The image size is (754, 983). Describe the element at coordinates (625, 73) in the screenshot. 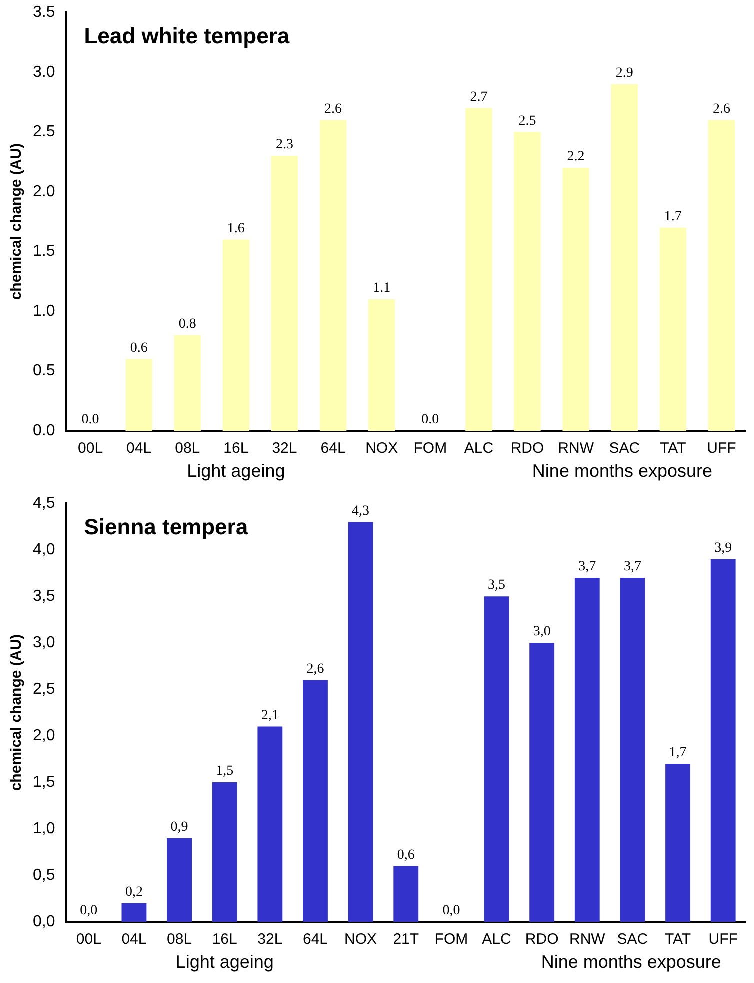

I see `data-label: 2.9` at that location.